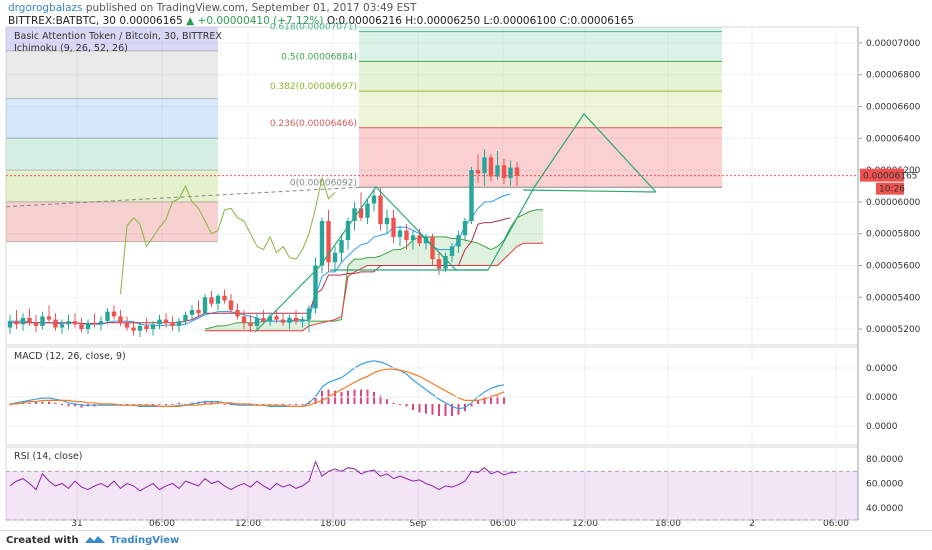 This screenshot has width=932, height=550. I want to click on countdown-label: 10:26, so click(892, 190).